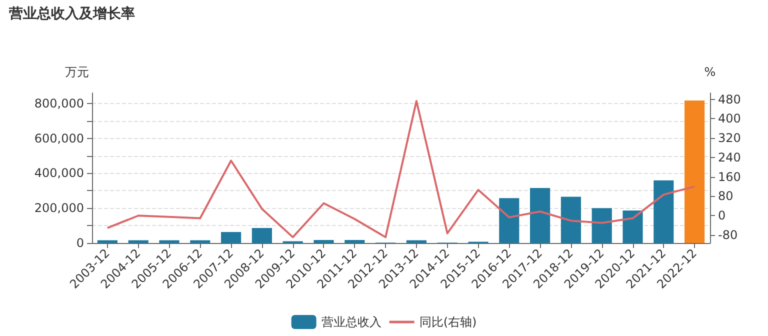 Image resolution: width=768 pixels, height=336 pixels. Describe the element at coordinates (59, 138) in the screenshot. I see `y-tick-label: 600,000` at that location.